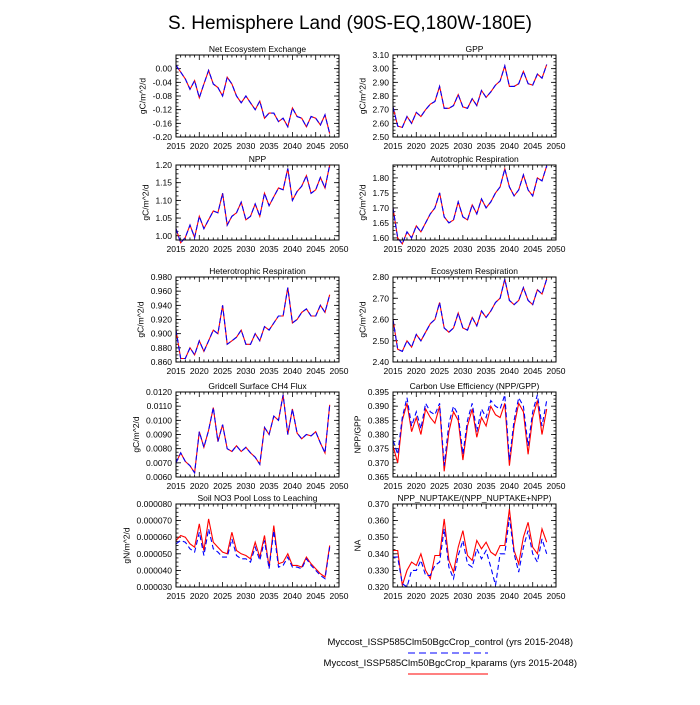 This screenshot has width=700, height=705. I want to click on y-tick-label: 0.920, so click(162, 320).